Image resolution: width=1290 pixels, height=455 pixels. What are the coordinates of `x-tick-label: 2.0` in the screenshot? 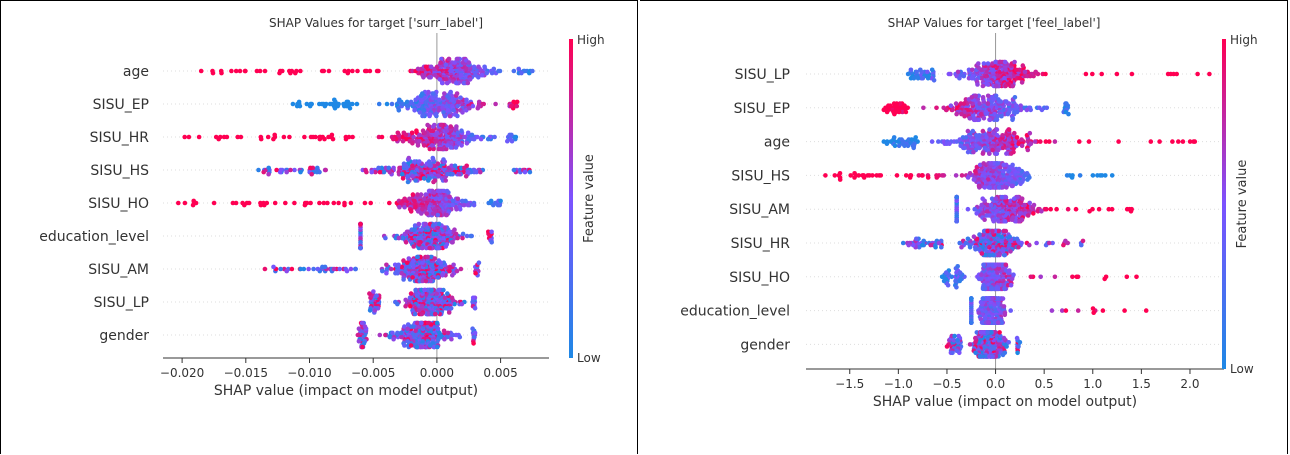 It's located at (1189, 384).